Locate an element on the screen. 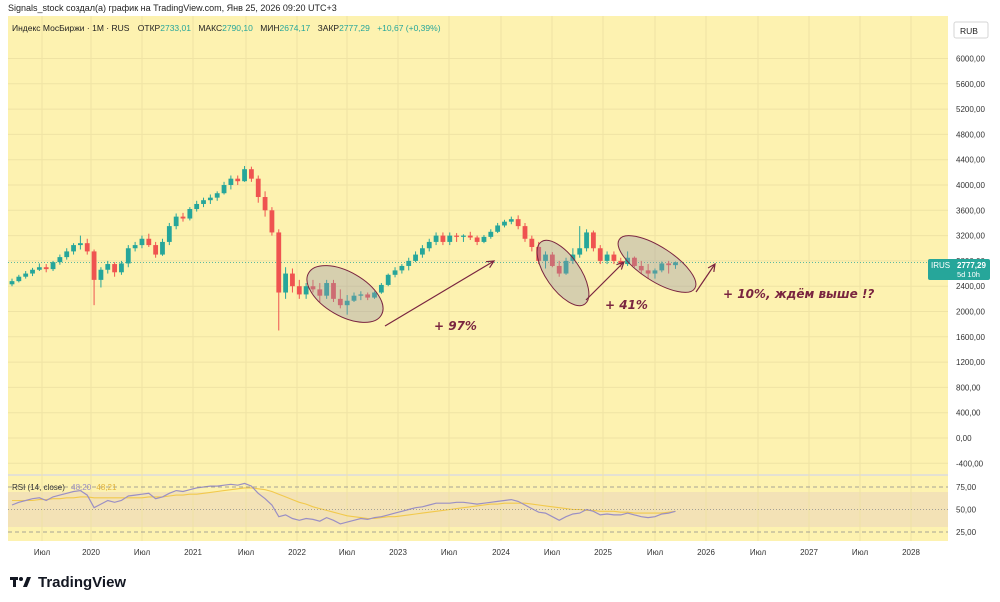  price-tag-countdown: 5d 10h is located at coordinates (968, 274).